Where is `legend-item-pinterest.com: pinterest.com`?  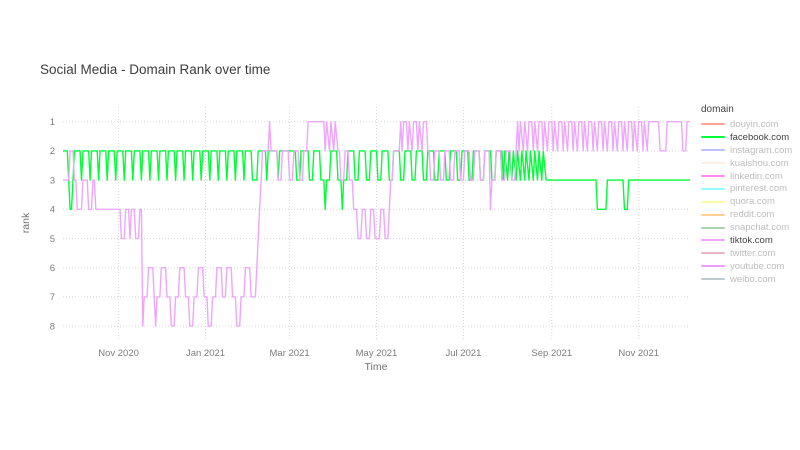
legend-item-pinterest.com: pinterest.com is located at coordinates (749, 188).